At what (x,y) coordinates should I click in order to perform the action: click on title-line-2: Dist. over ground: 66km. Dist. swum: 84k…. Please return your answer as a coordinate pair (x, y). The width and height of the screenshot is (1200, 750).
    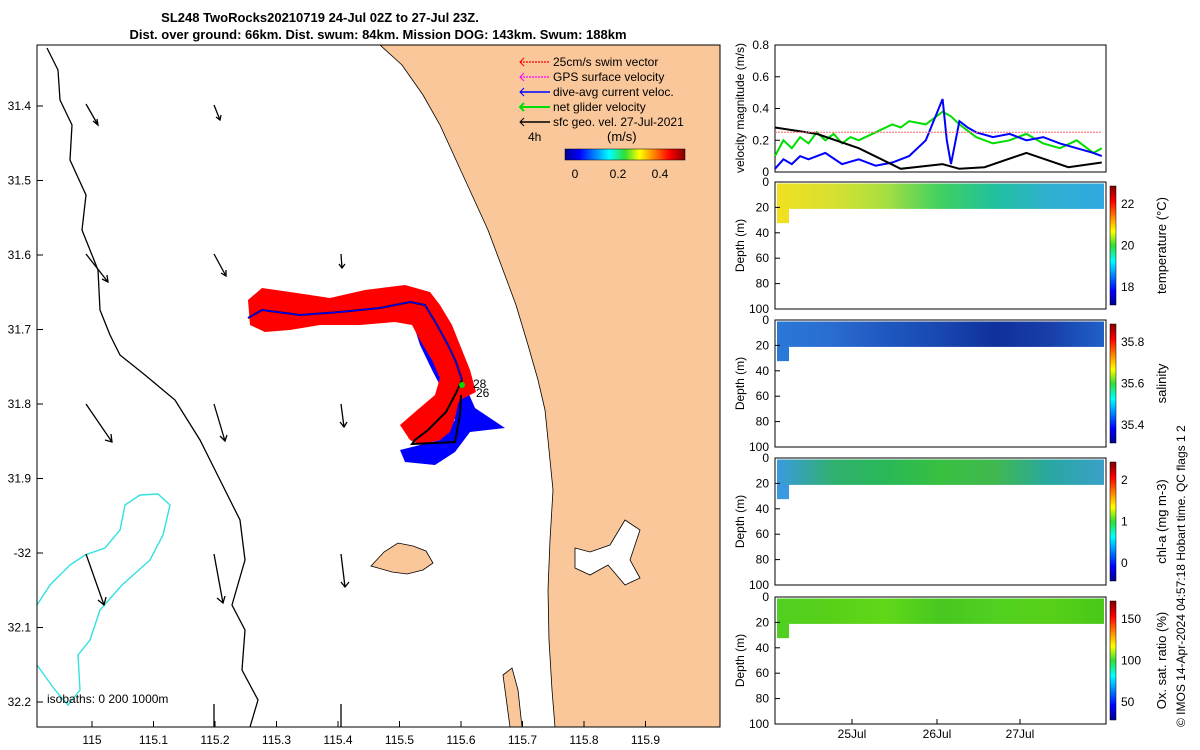
    Looking at the image, I should click on (377, 34).